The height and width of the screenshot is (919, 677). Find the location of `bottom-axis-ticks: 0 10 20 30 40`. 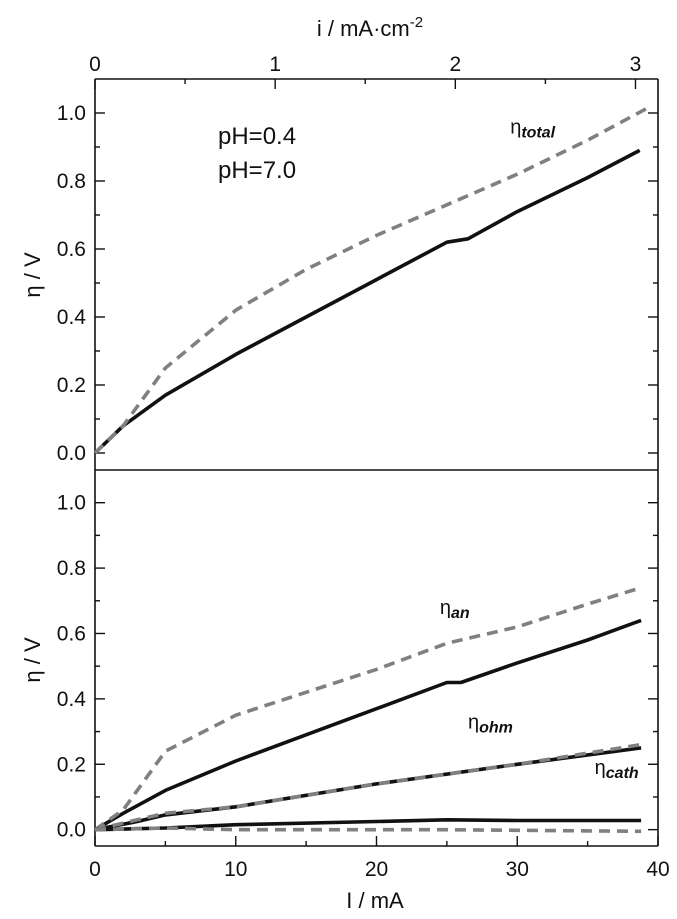

bottom-axis-ticks: 0 10 20 30 40 is located at coordinates (379, 858).